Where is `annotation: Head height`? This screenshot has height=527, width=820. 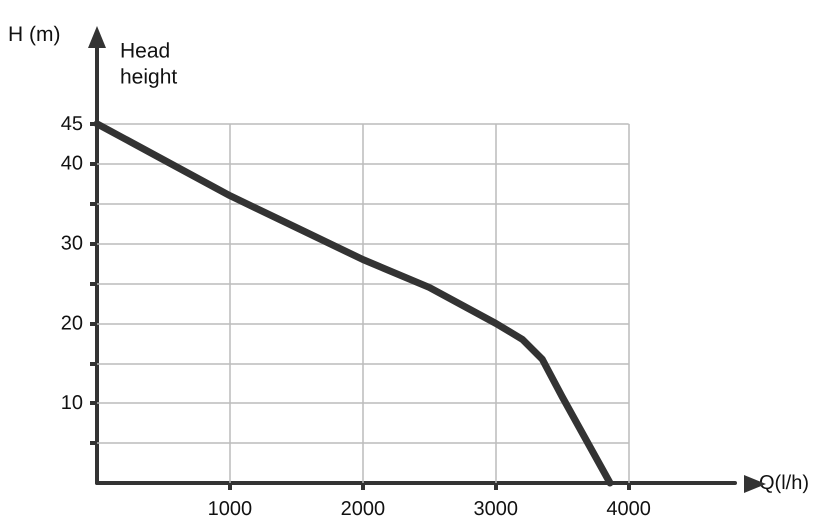
annotation: Head height is located at coordinates (149, 64).